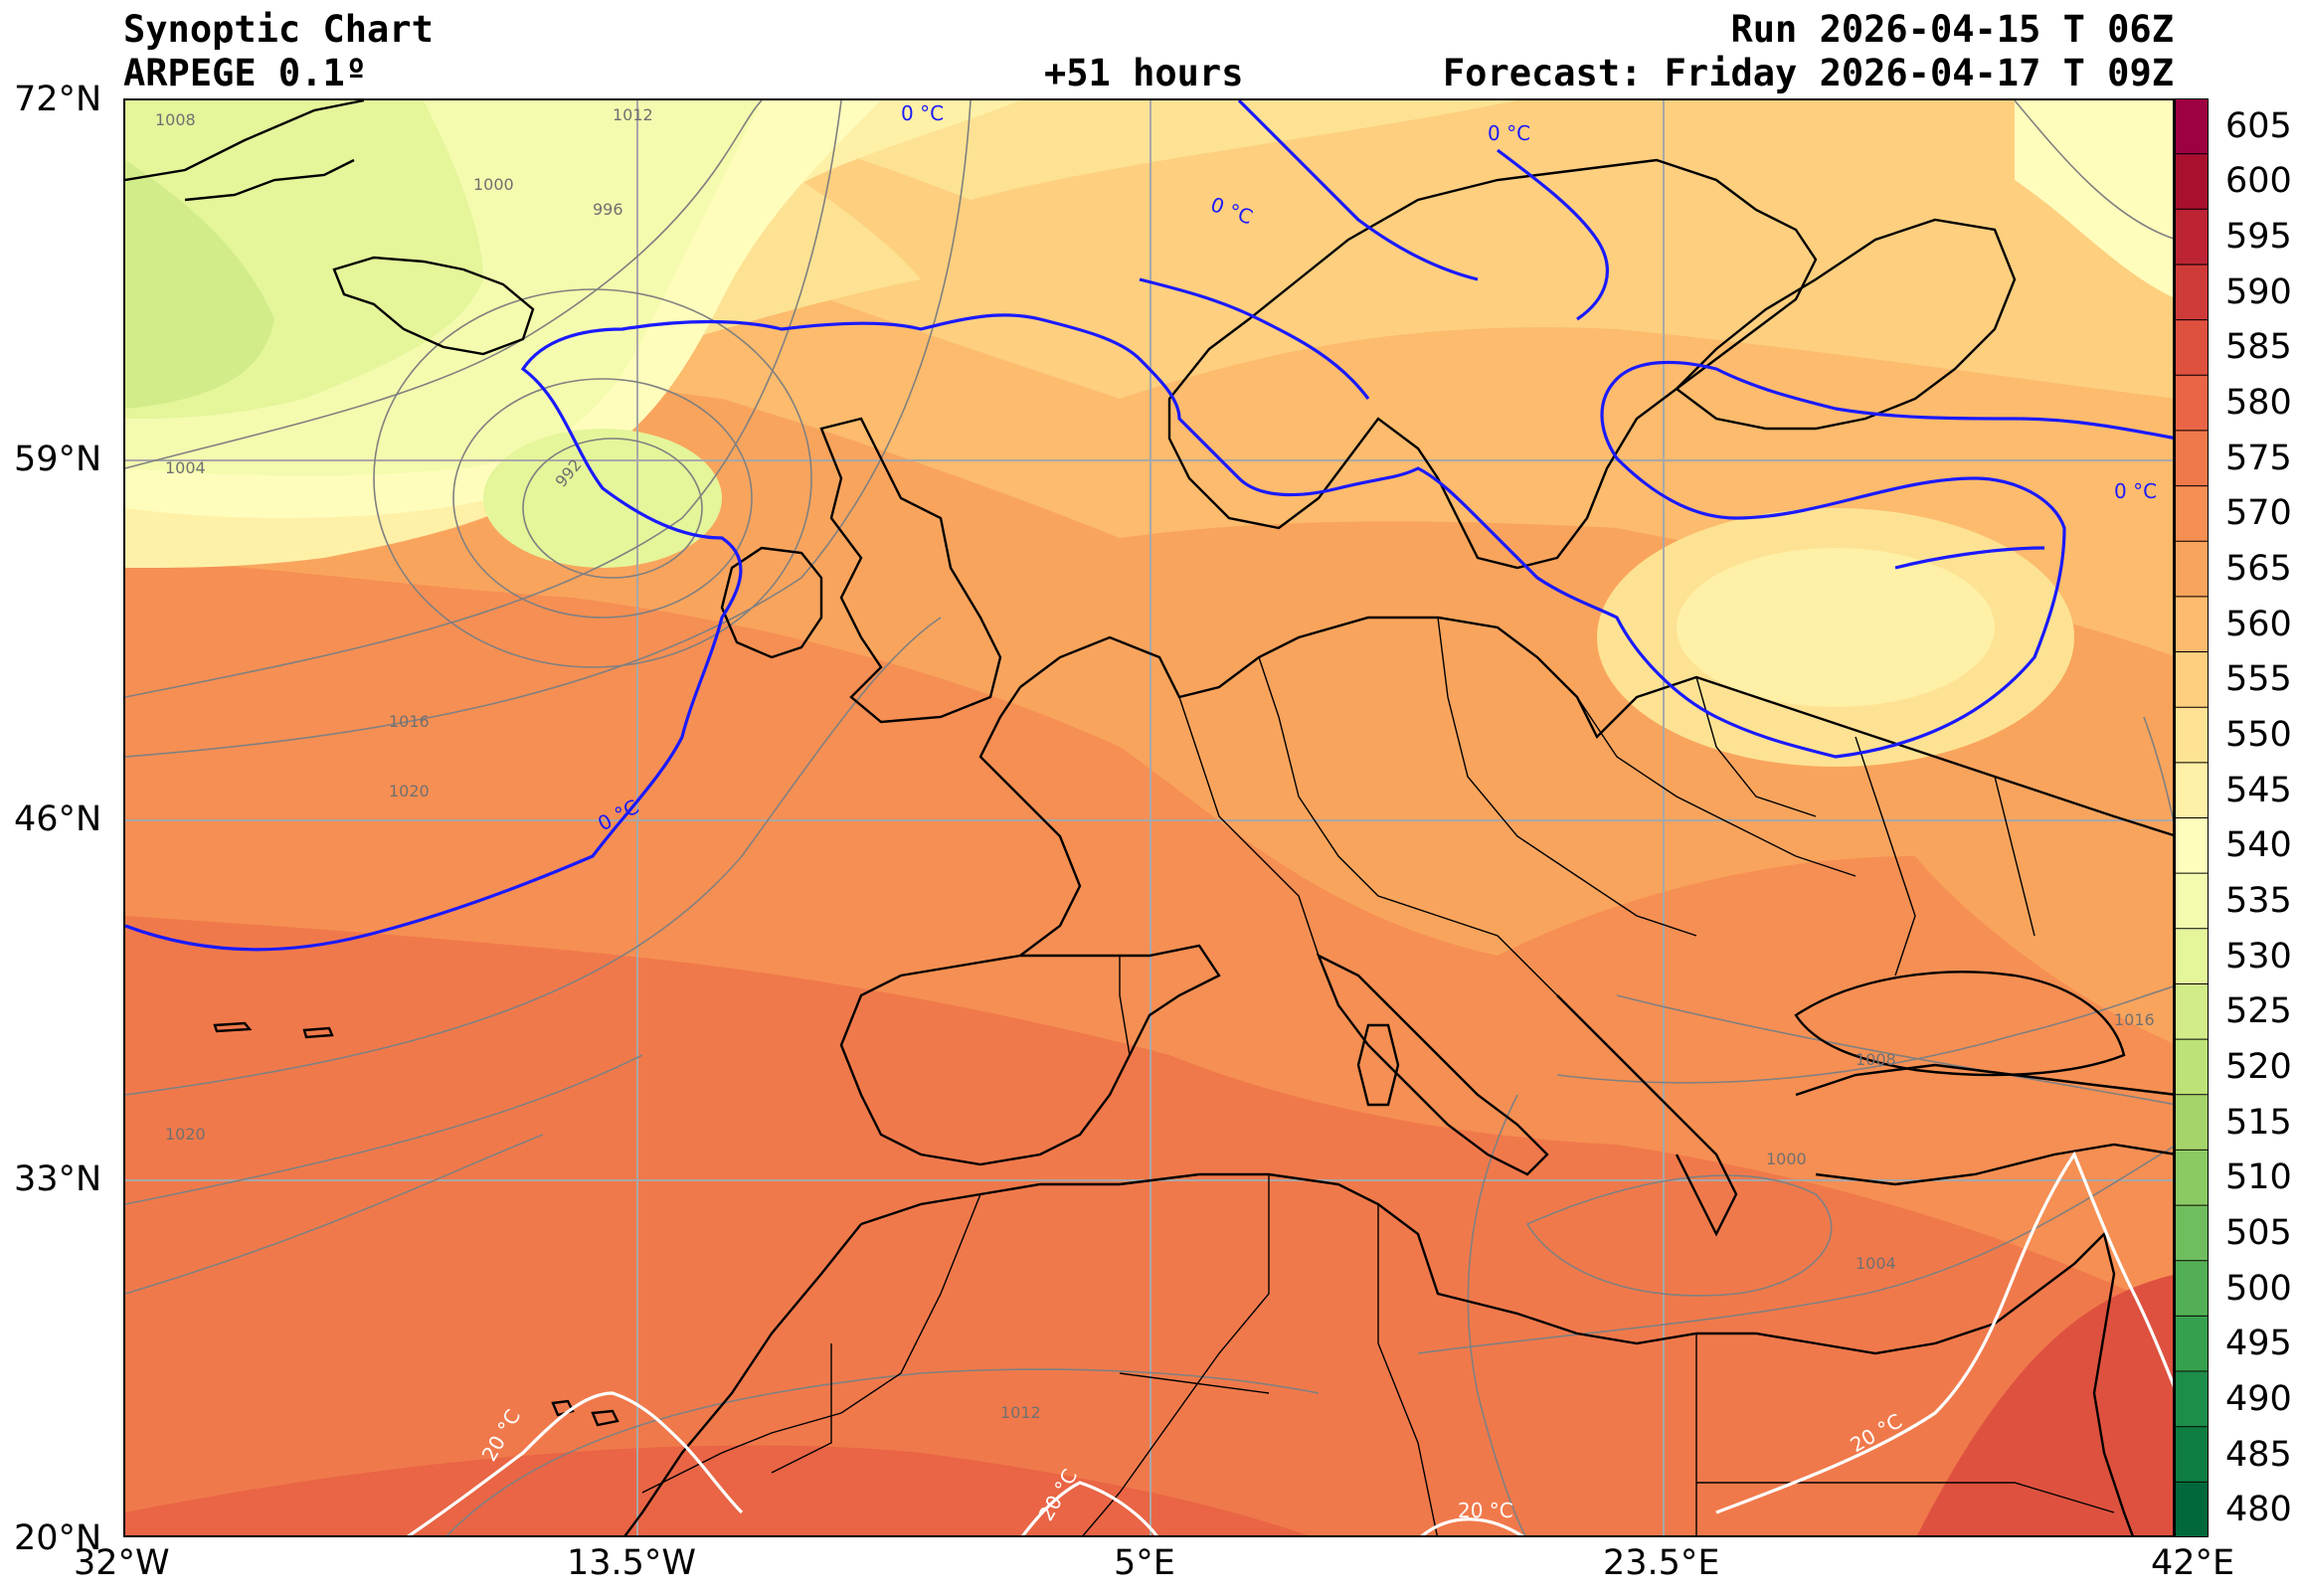  Describe the element at coordinates (1144, 1563) in the screenshot. I see `lon-label: 5°E` at that location.